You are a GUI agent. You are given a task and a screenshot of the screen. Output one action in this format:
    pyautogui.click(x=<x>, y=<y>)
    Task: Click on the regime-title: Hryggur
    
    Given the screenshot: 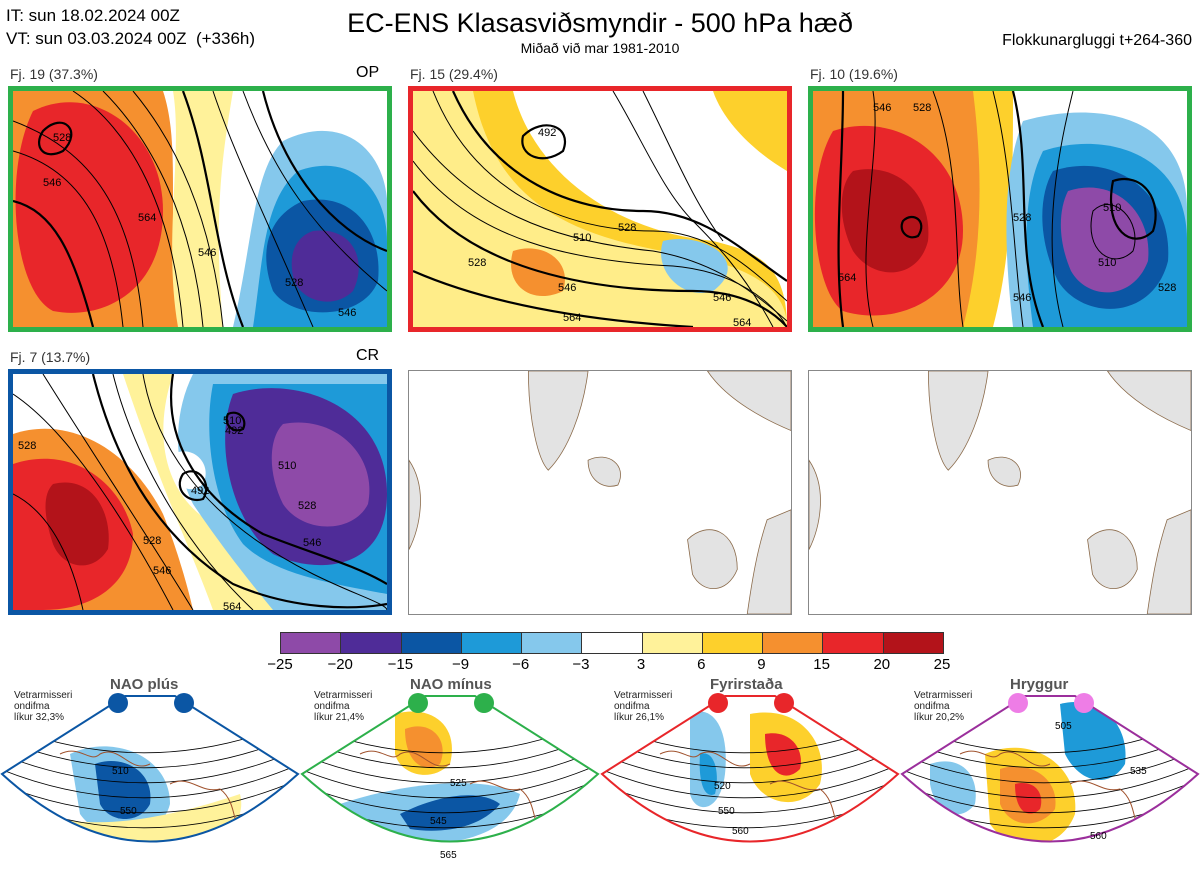 What is the action you would take?
    pyautogui.click(x=1039, y=684)
    